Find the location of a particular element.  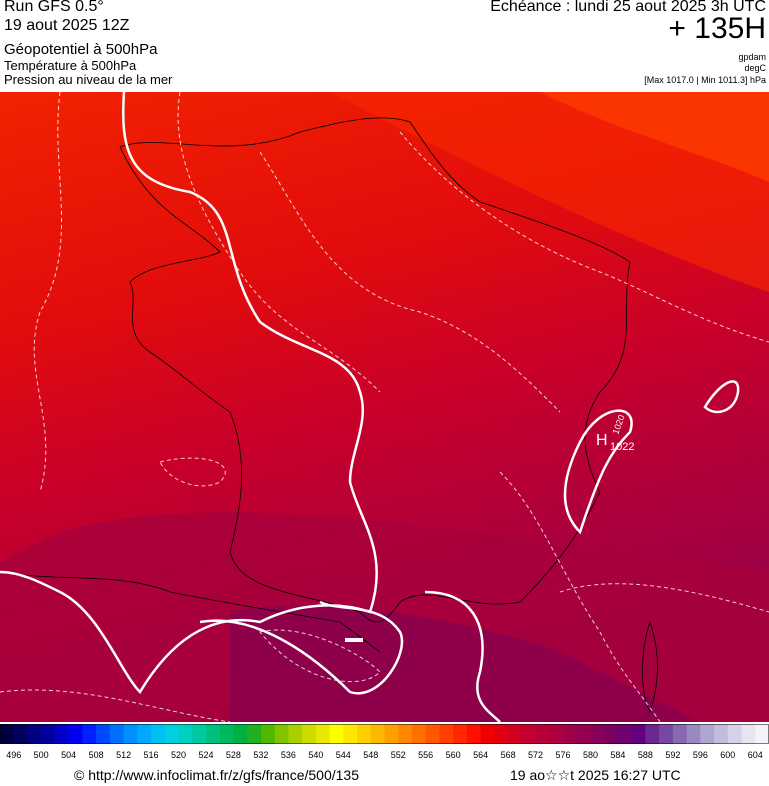

colorbar-label: 600 is located at coordinates (727, 755).